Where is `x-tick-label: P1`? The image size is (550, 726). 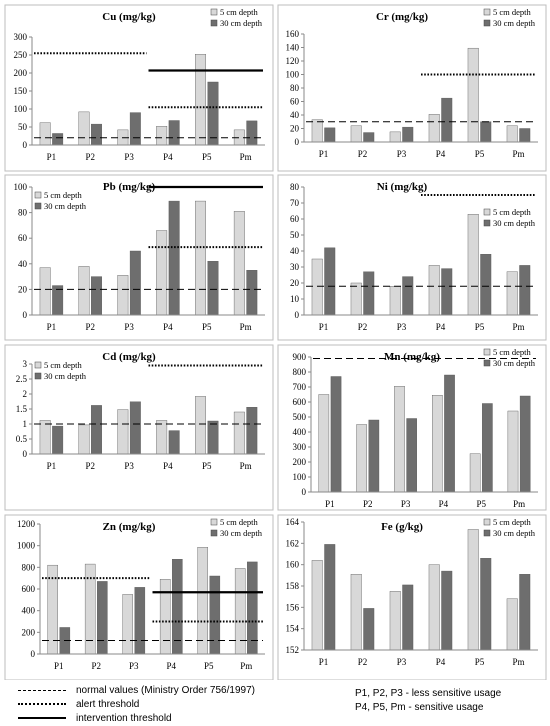
x-tick-label: P1 is located at coordinates (59, 666).